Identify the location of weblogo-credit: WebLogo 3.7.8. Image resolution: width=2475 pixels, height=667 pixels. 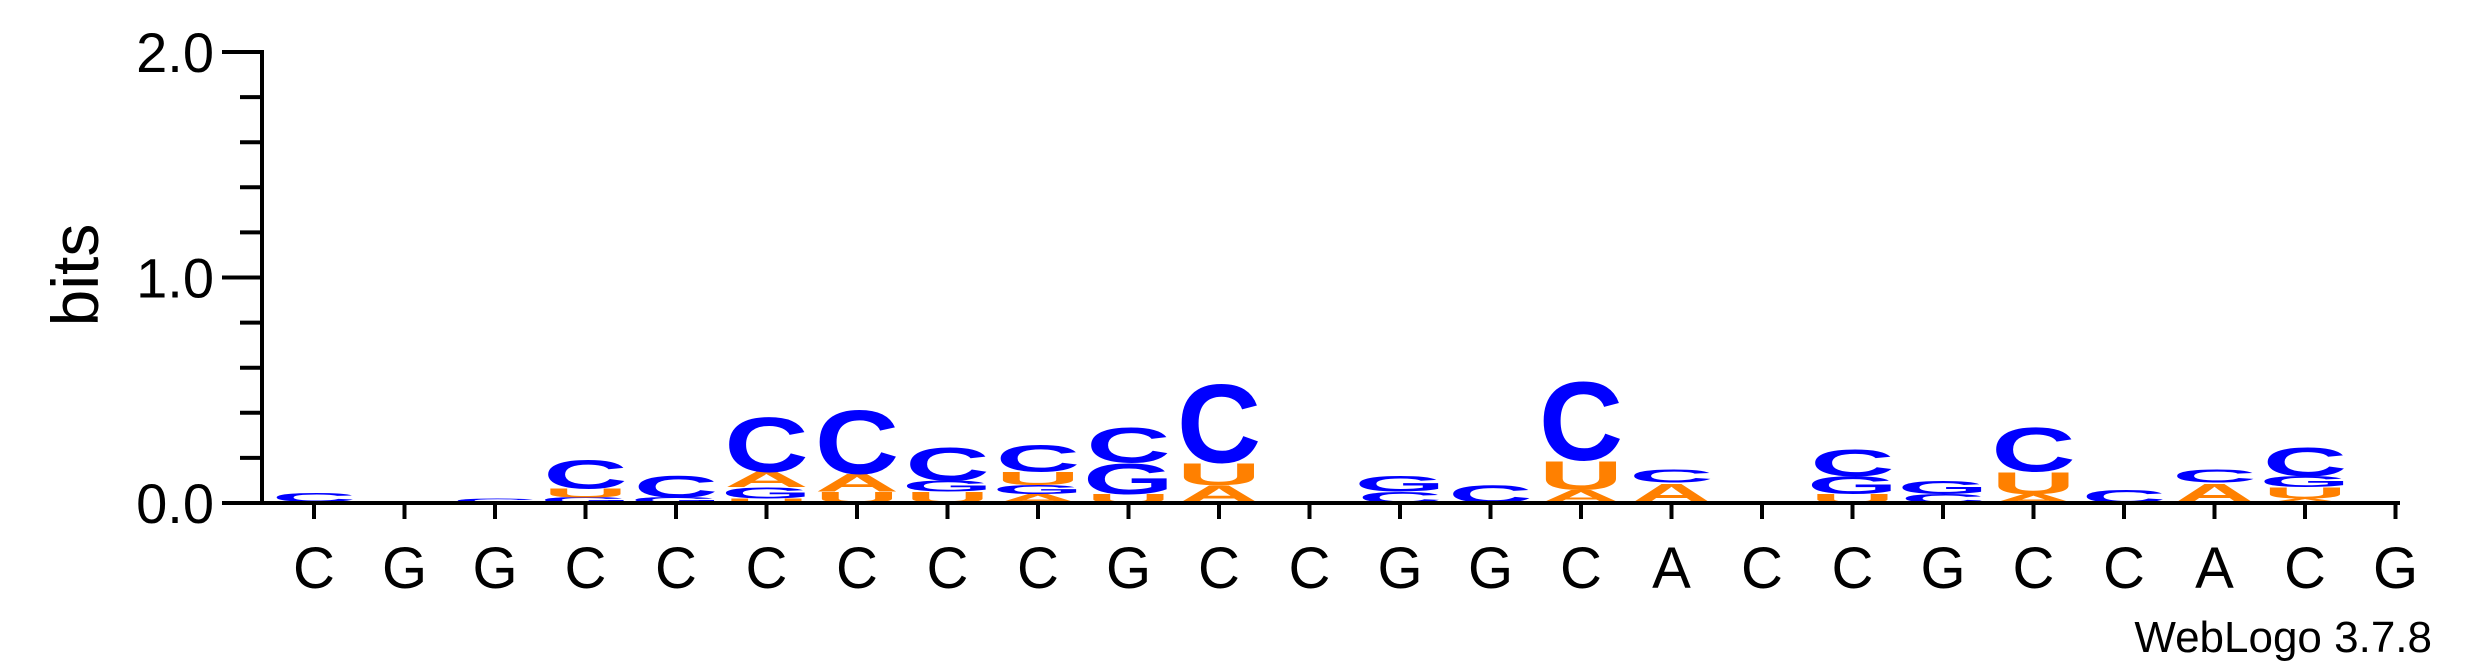
(2283, 637).